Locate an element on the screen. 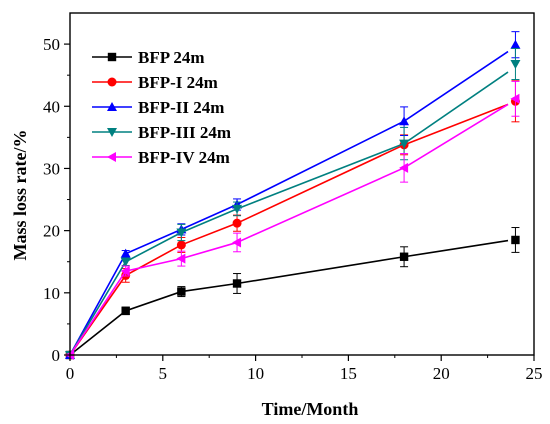 This screenshot has height=424, width=550. x-axis-label: Time/Month is located at coordinates (310, 409).